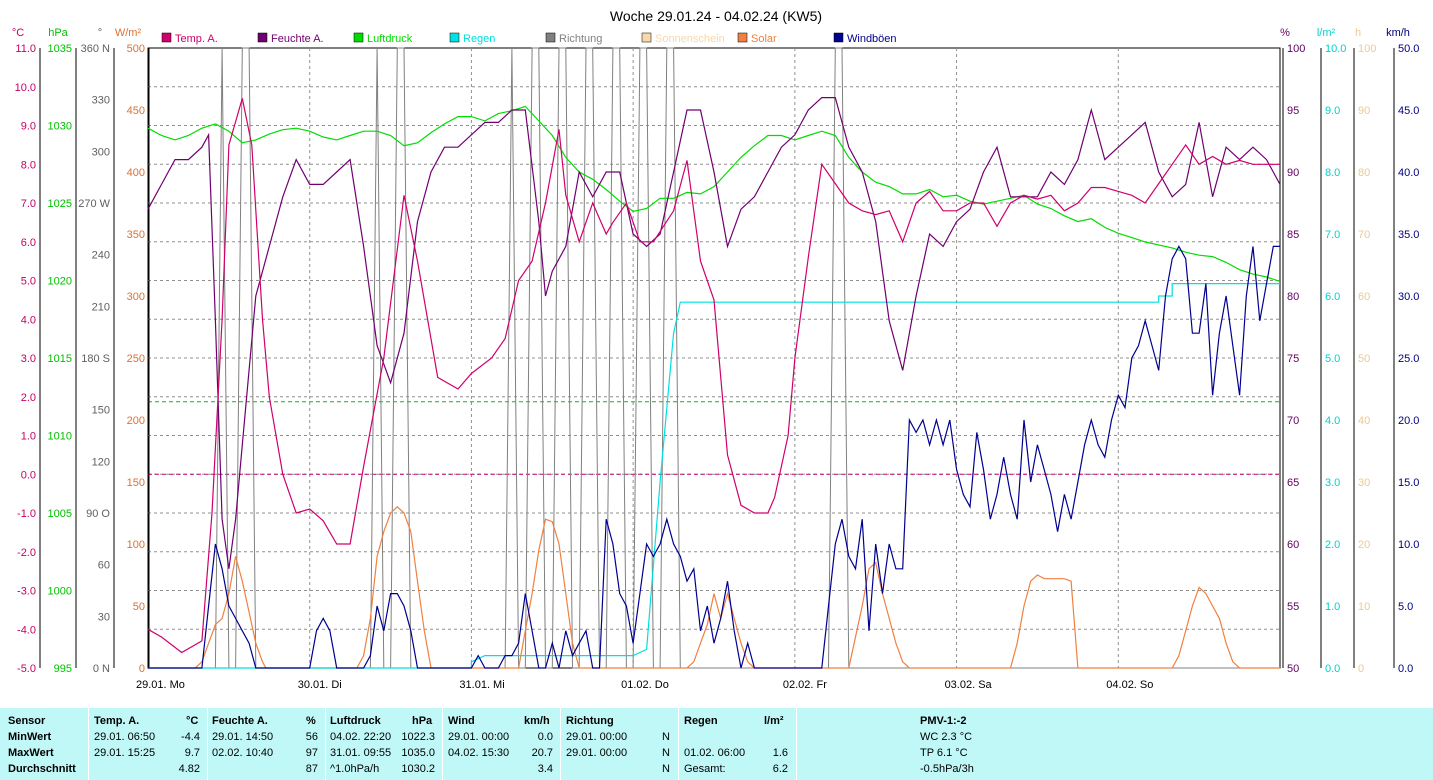  Describe the element at coordinates (1364, 111) in the screenshot. I see `sunshine-tick-label: 90` at that location.